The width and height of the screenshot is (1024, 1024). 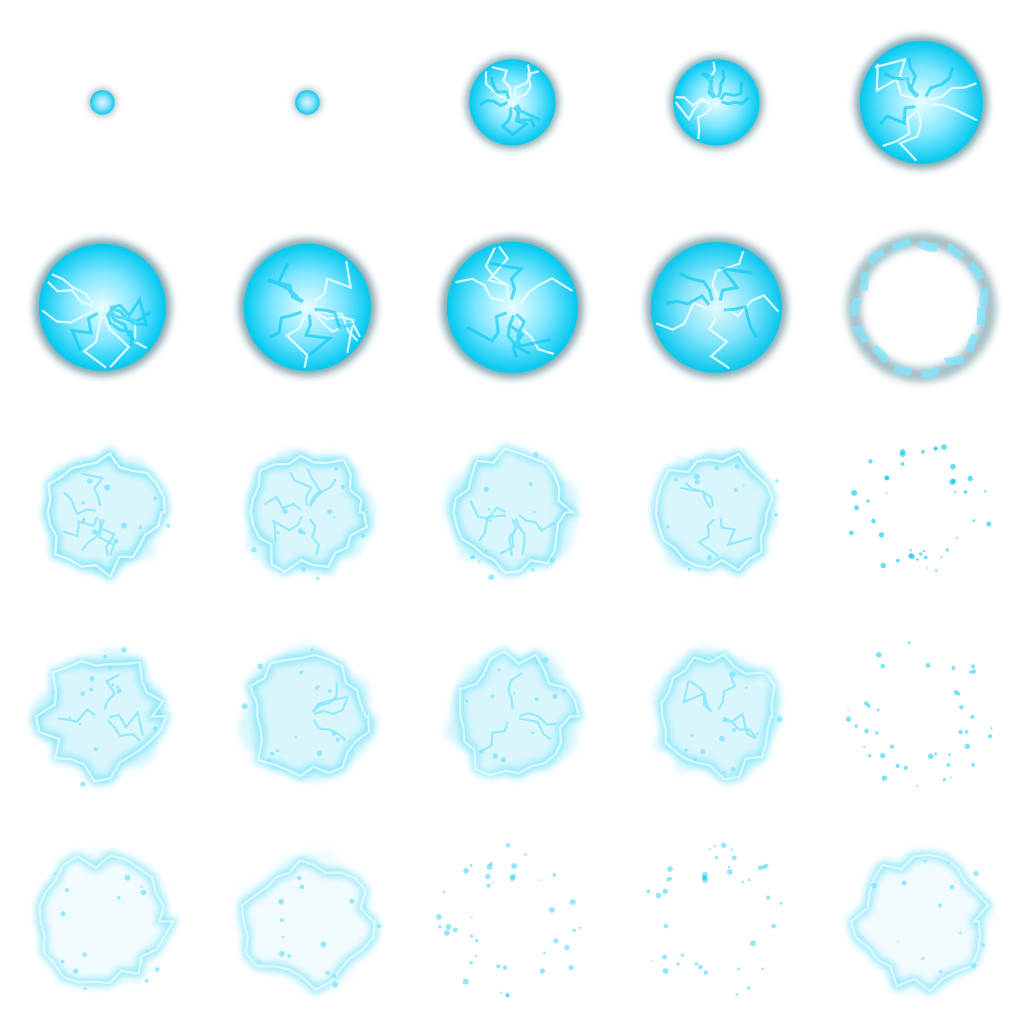 I want to click on energy-burst-shell-icon, so click(x=921, y=307).